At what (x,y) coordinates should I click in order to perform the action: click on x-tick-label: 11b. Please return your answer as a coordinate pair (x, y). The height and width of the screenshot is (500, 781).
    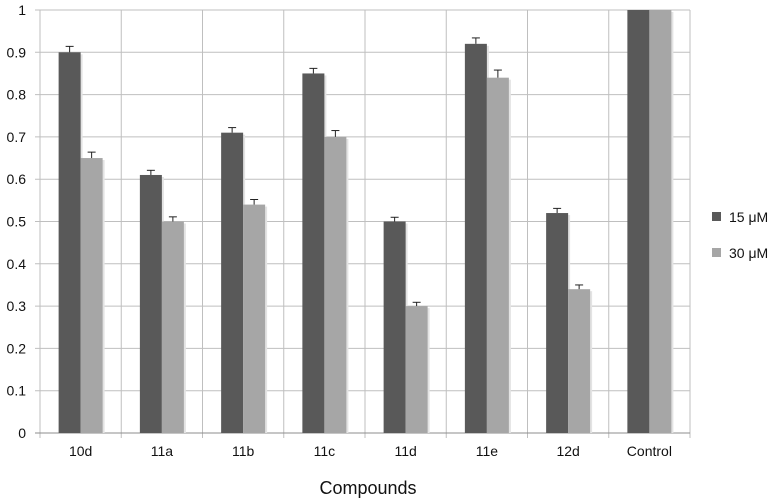
    Looking at the image, I should click on (243, 451).